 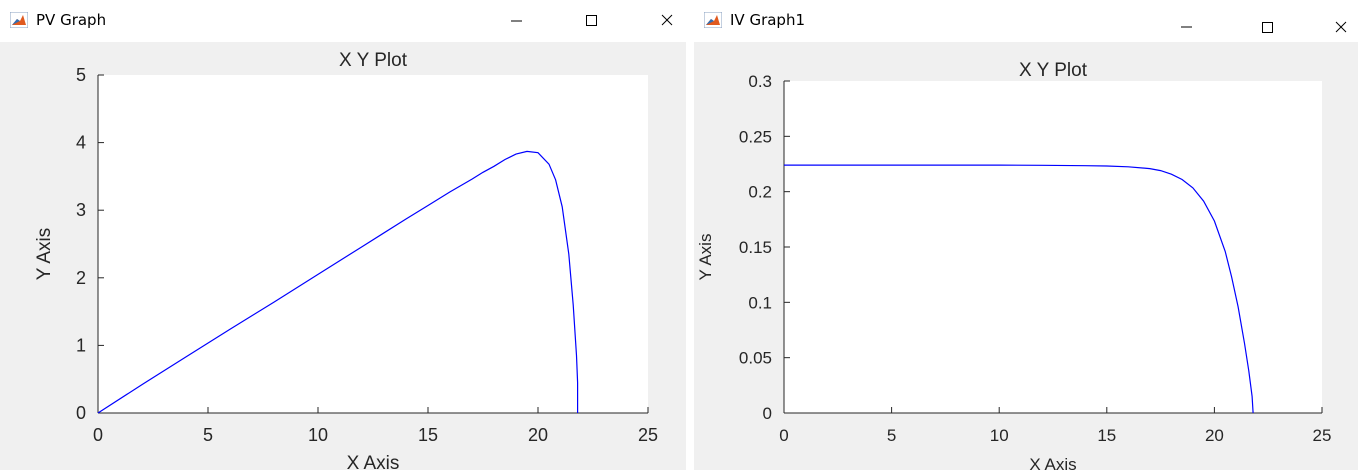 I want to click on y-tick-label: 0.05, so click(x=755, y=358).